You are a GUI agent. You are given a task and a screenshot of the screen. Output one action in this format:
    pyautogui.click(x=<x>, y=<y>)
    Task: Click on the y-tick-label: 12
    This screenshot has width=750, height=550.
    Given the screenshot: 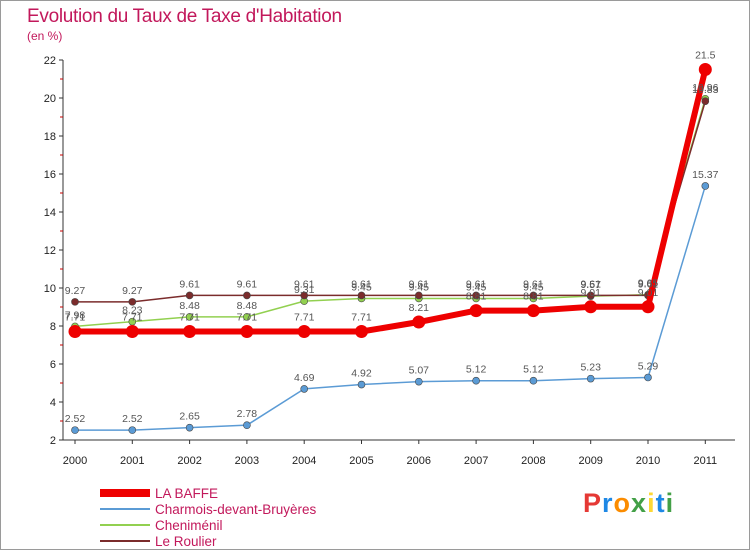 What is the action you would take?
    pyautogui.click(x=50, y=251)
    